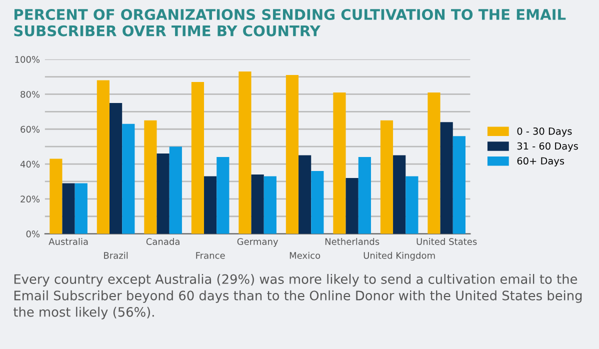 This screenshot has width=599, height=349. I want to click on x-tick-label: Mexico, so click(305, 255).